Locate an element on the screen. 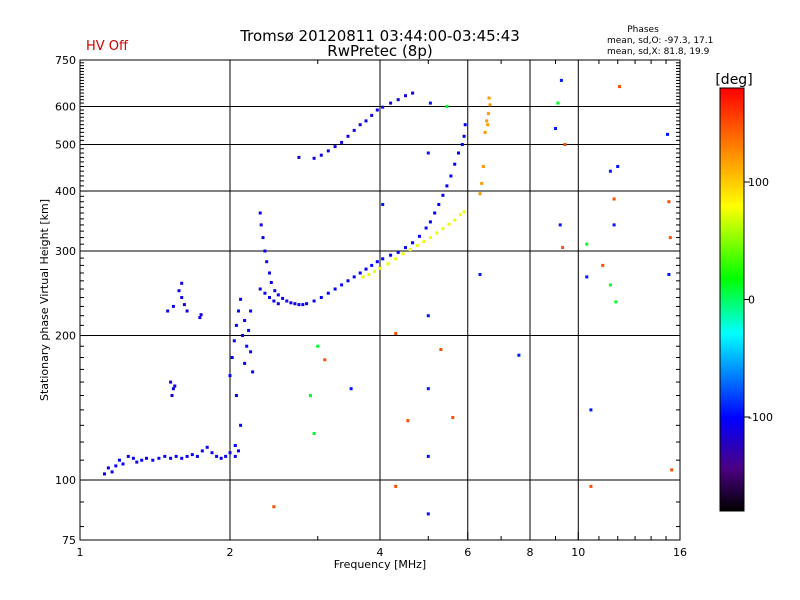  chart-subtitle: RwPretec (8p) is located at coordinates (379, 51).